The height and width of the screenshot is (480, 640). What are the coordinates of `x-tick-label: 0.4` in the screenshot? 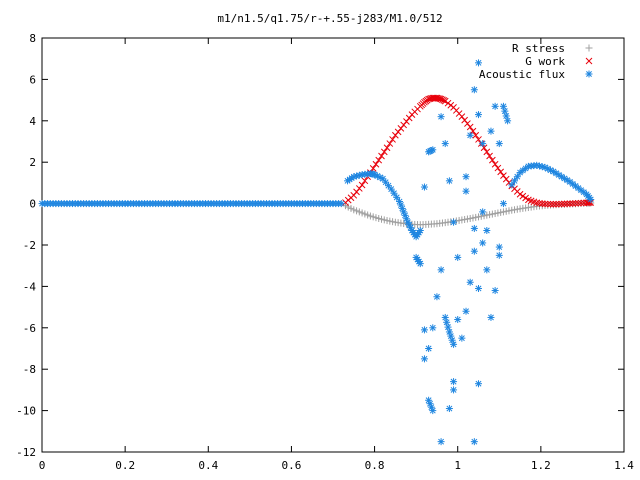 It's located at (208, 465).